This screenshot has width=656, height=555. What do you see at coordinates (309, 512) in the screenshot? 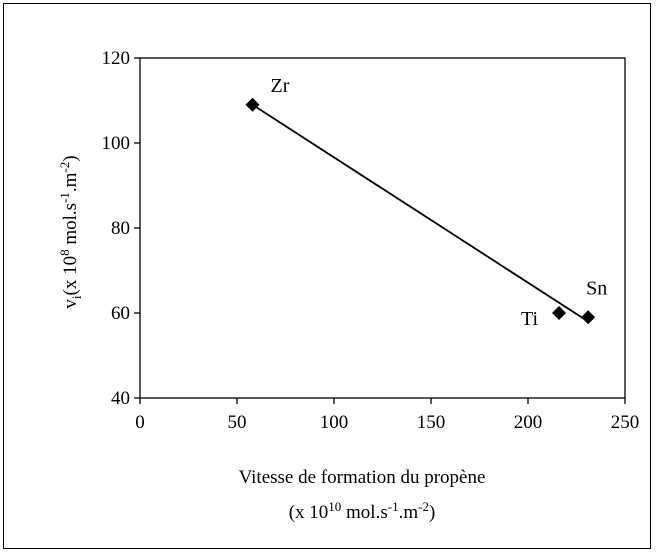
I see `x-axis-title-prefix: (x 10` at bounding box center [309, 512].